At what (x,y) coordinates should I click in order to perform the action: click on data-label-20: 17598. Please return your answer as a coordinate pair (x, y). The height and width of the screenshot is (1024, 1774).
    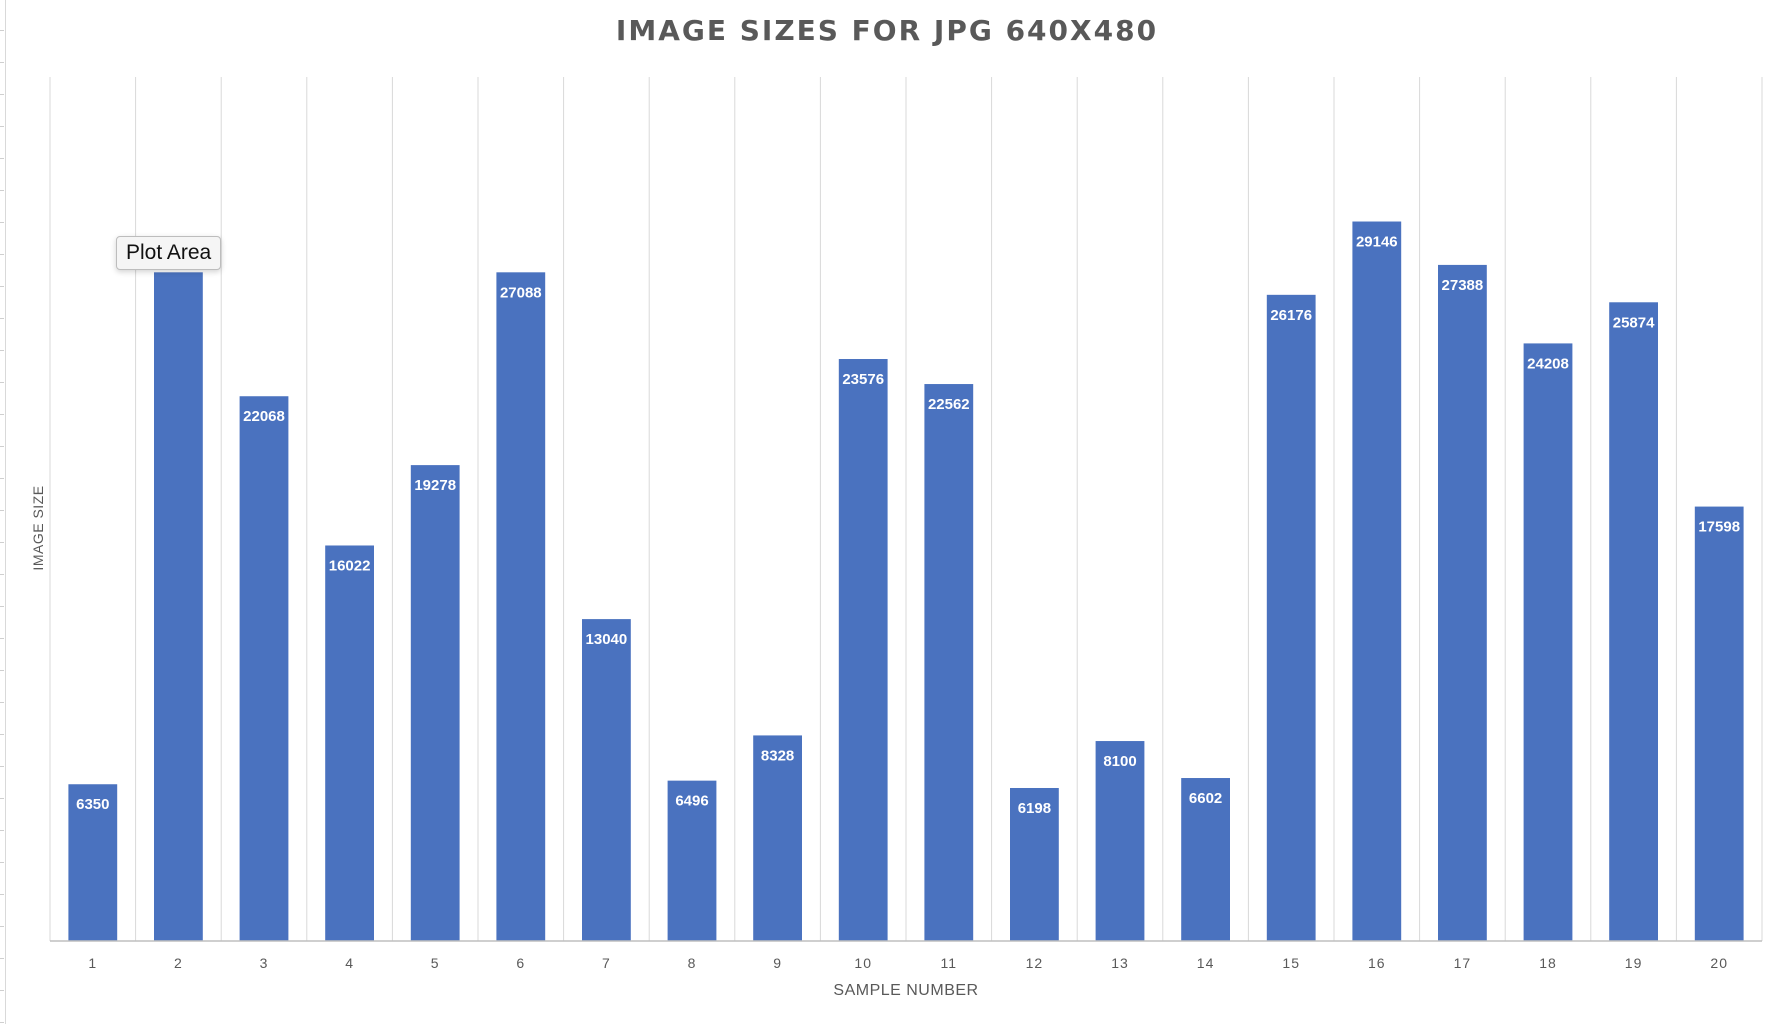
    Looking at the image, I should click on (1719, 527).